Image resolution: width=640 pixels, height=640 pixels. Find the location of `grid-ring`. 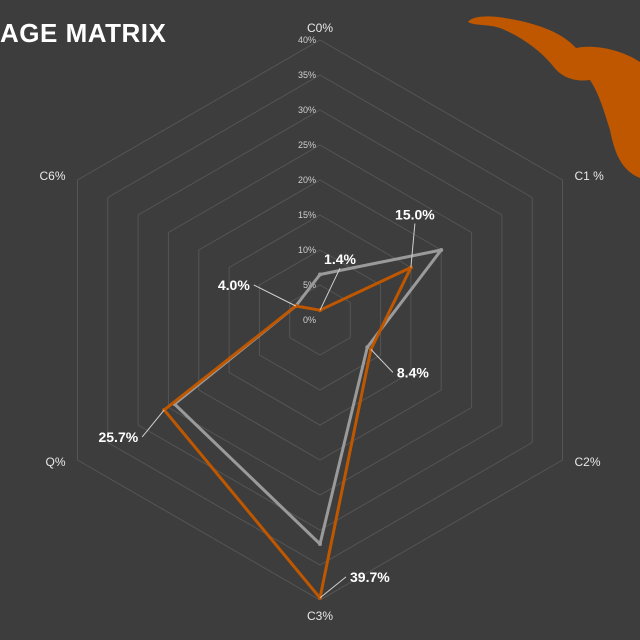

grid-ring is located at coordinates (320, 320).